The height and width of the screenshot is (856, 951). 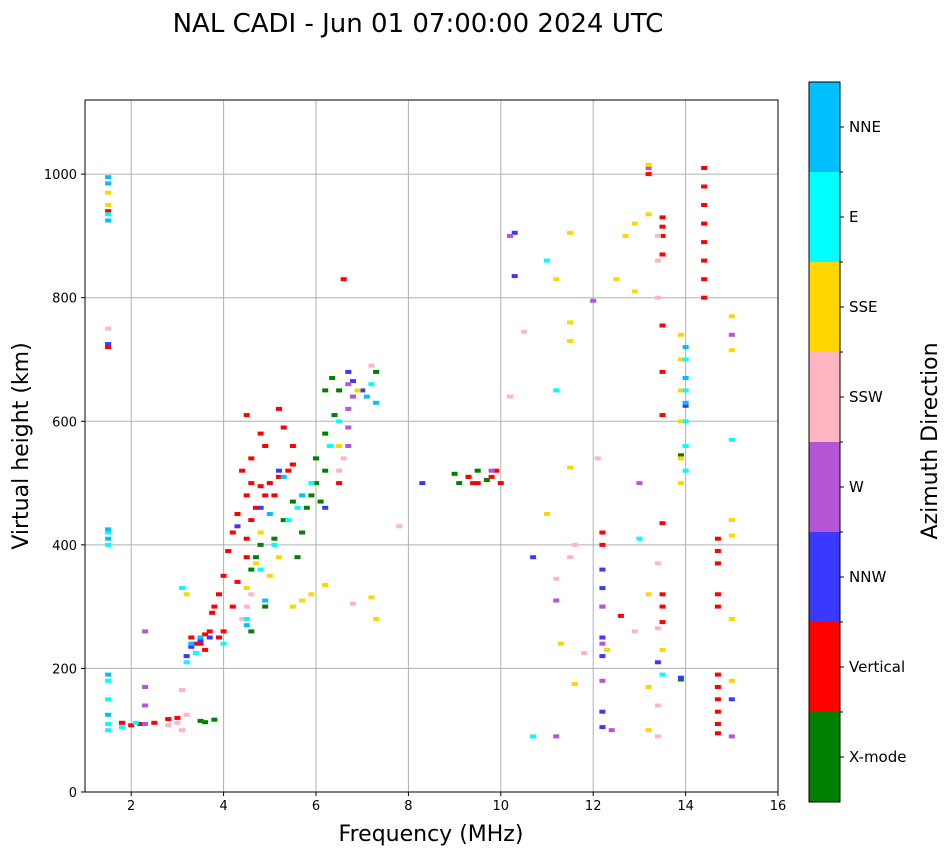 I want to click on x-tick-label: 12, so click(x=593, y=806).